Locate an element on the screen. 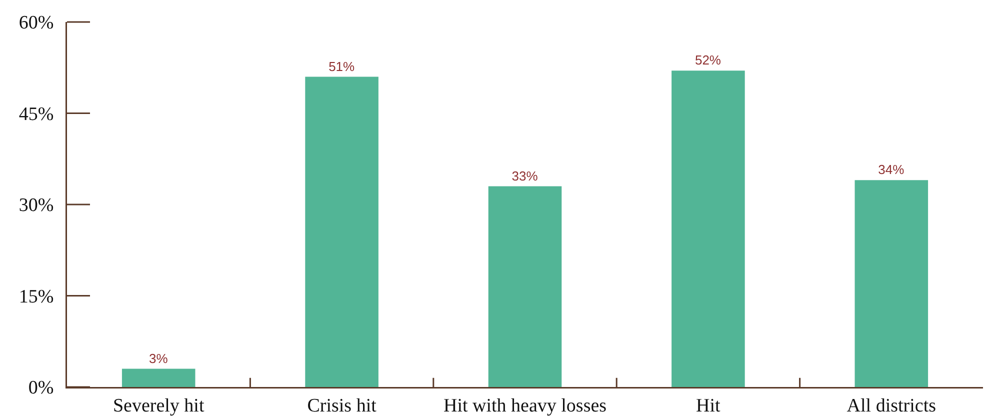  x-tick-label: Hit is located at coordinates (709, 405).